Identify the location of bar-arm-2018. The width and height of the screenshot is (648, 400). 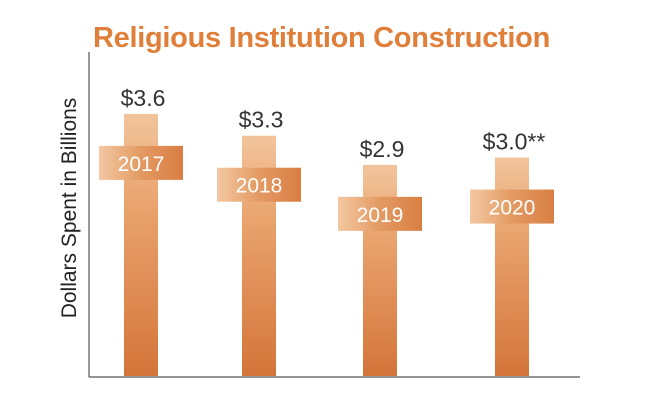
(259, 184).